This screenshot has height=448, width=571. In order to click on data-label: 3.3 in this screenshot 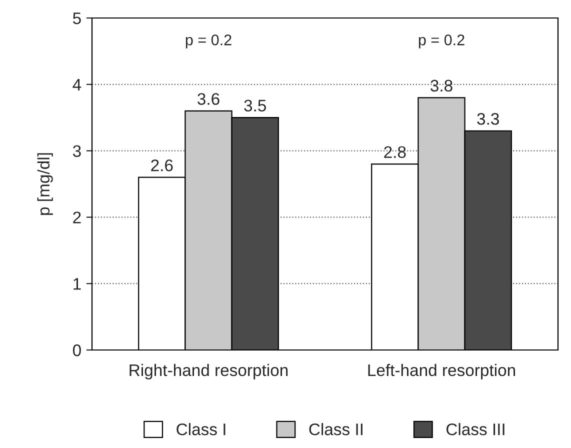, I will do `click(488, 119)`.